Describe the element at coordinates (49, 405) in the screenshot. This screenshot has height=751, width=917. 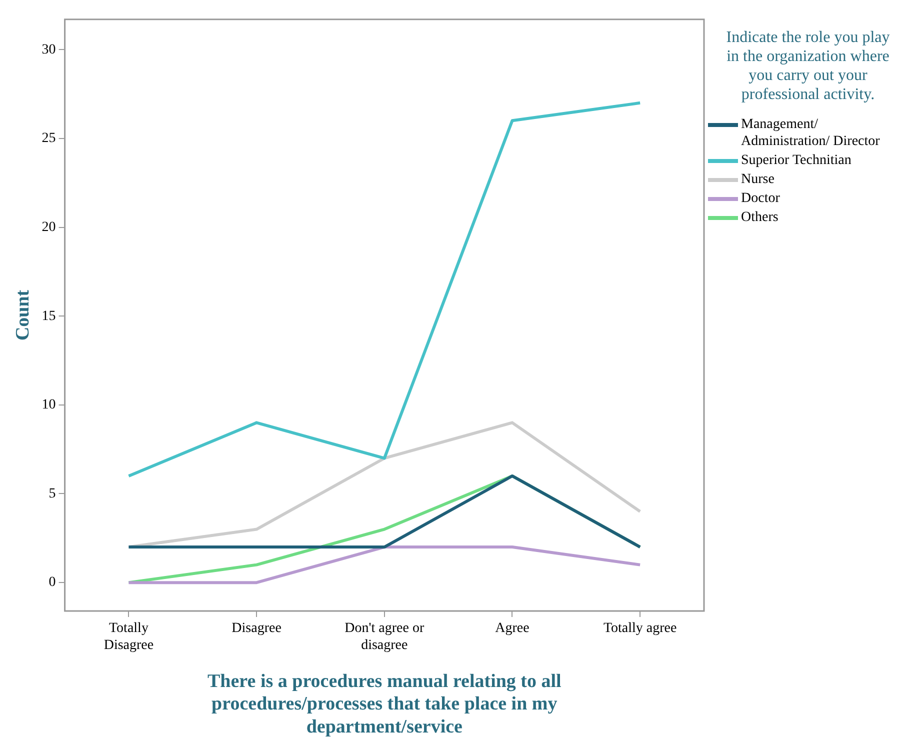
I see `y-tick-label: 10` at that location.